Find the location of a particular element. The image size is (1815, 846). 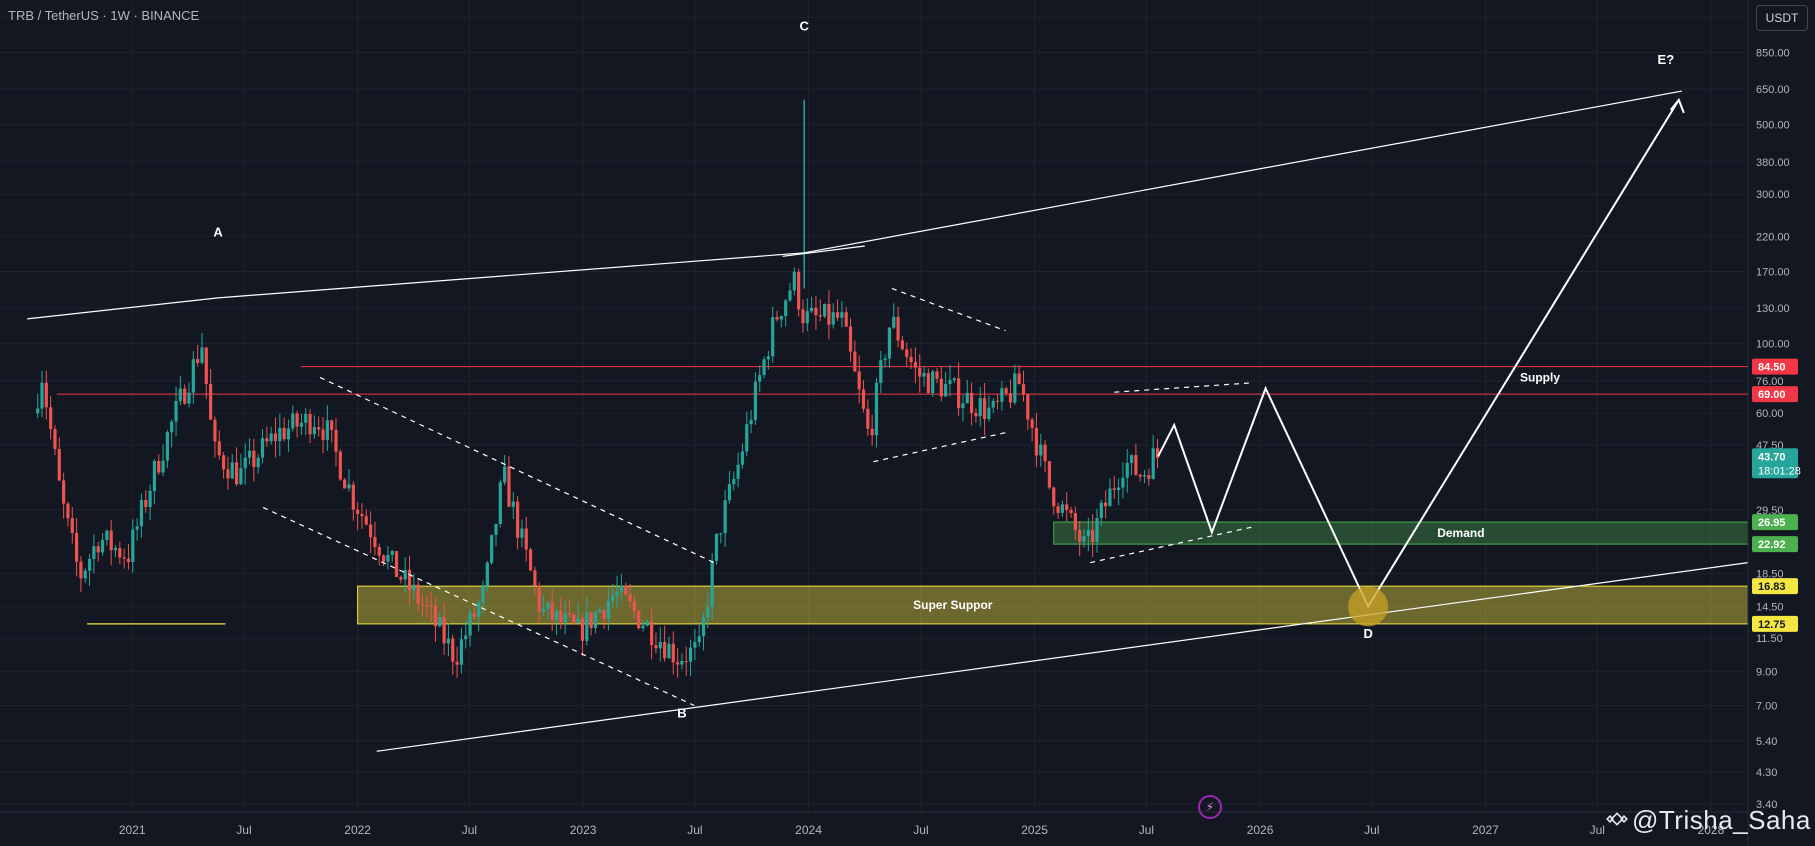

support-price-tag: 16.83 is located at coordinates (1772, 587).